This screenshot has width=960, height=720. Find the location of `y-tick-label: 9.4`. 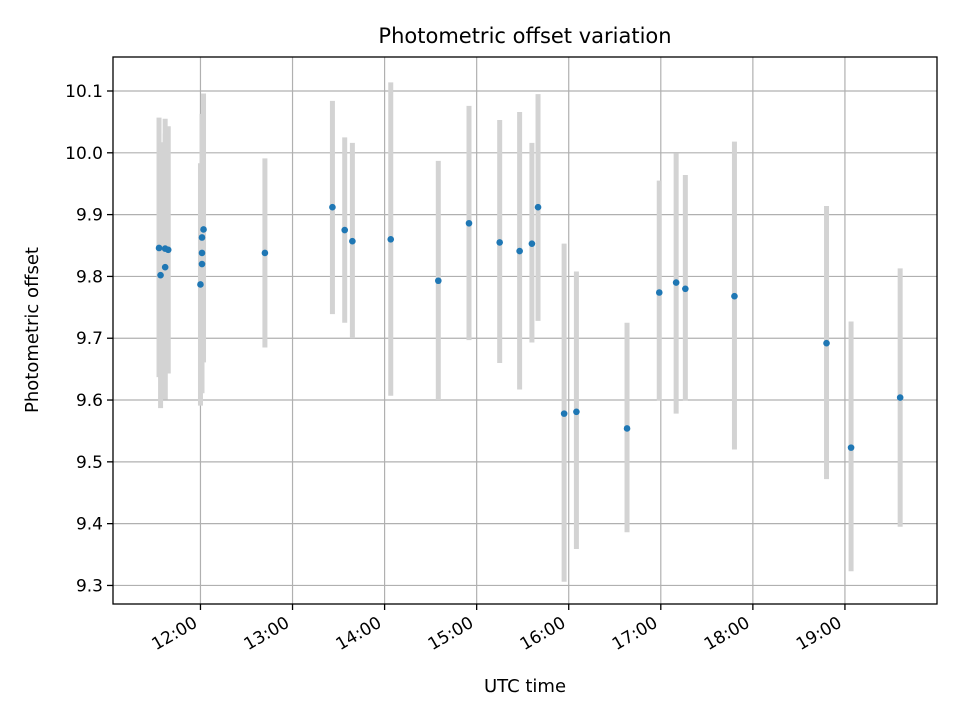

y-tick-label: 9.4 is located at coordinates (89, 525).